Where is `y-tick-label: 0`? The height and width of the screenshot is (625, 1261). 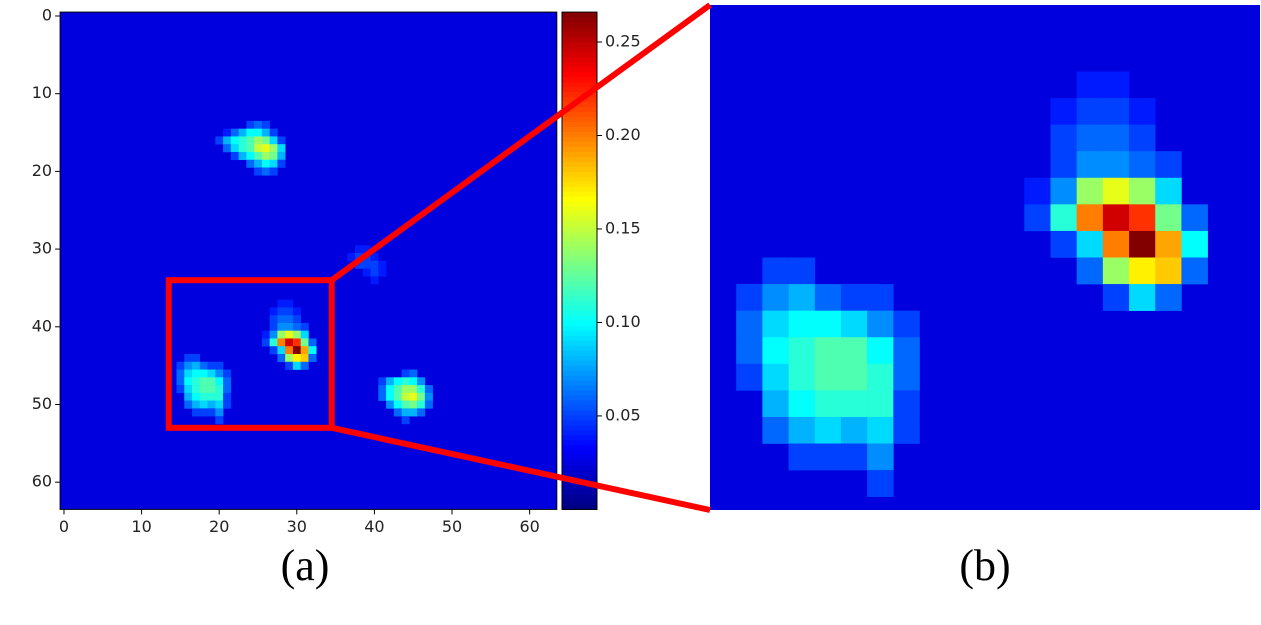 y-tick-label: 0 is located at coordinates (47, 14).